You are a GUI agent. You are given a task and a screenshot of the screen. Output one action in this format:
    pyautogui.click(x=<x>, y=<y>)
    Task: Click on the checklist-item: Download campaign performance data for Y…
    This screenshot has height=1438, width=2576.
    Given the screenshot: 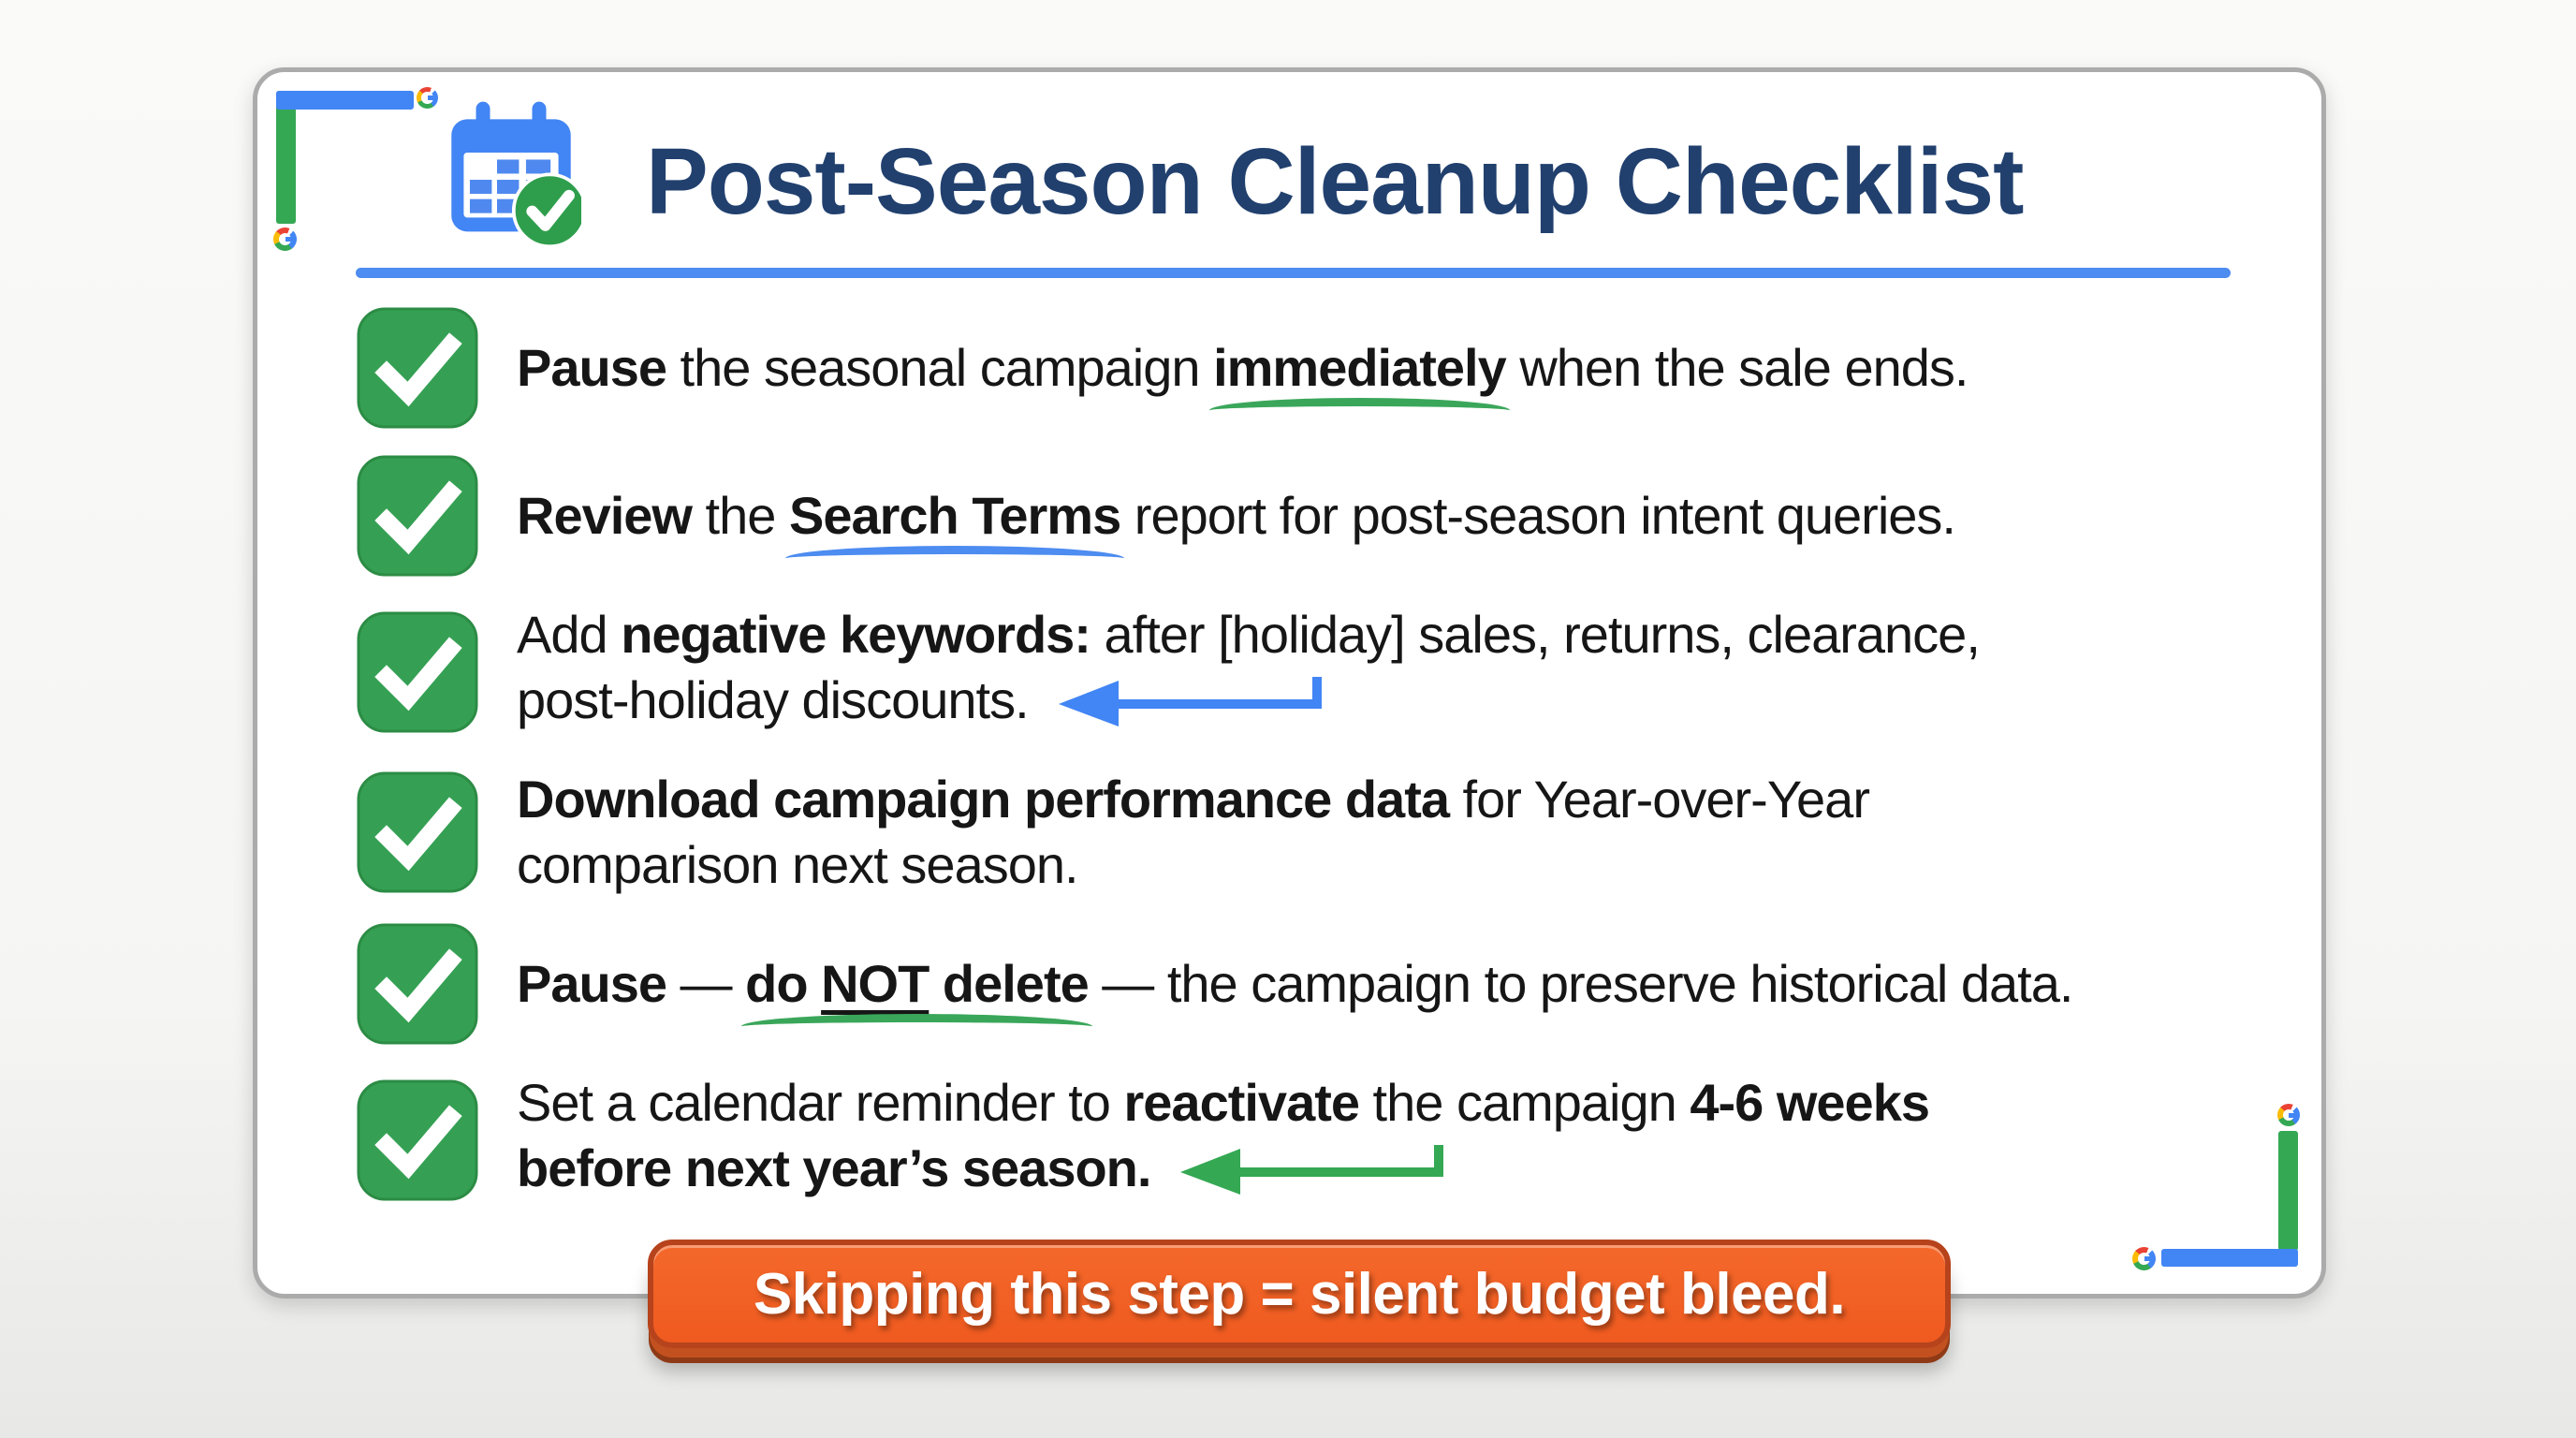 What is the action you would take?
    pyautogui.click(x=1296, y=832)
    